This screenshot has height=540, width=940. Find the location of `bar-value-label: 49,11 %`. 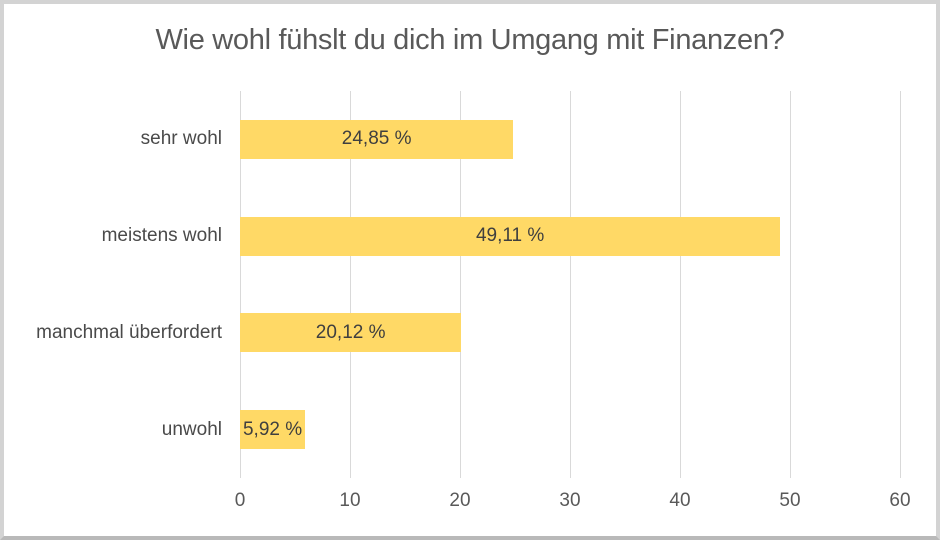

bar-value-label: 49,11 % is located at coordinates (510, 236).